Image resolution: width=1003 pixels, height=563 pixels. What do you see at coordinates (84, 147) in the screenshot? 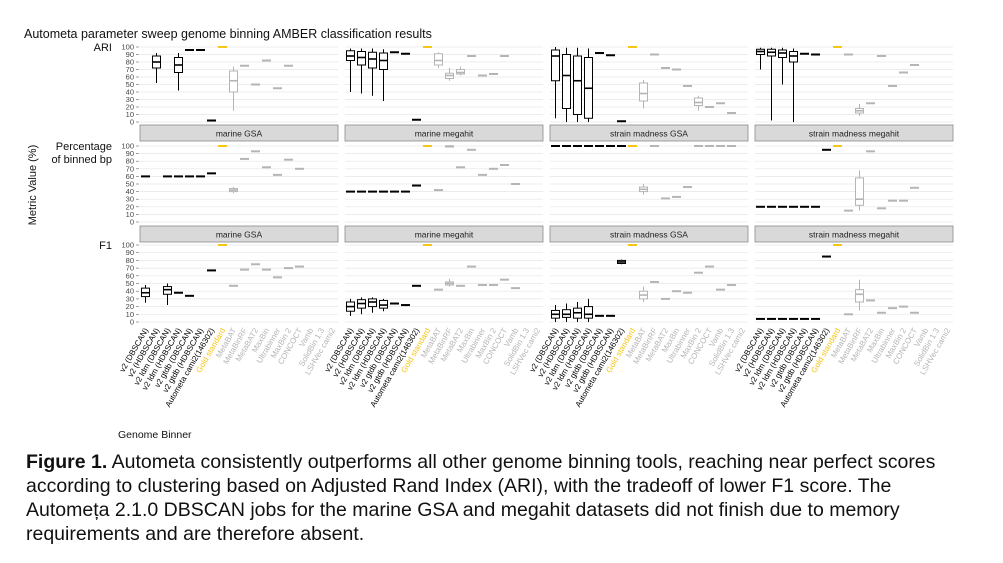
I see `metric-label: Percentage` at bounding box center [84, 147].